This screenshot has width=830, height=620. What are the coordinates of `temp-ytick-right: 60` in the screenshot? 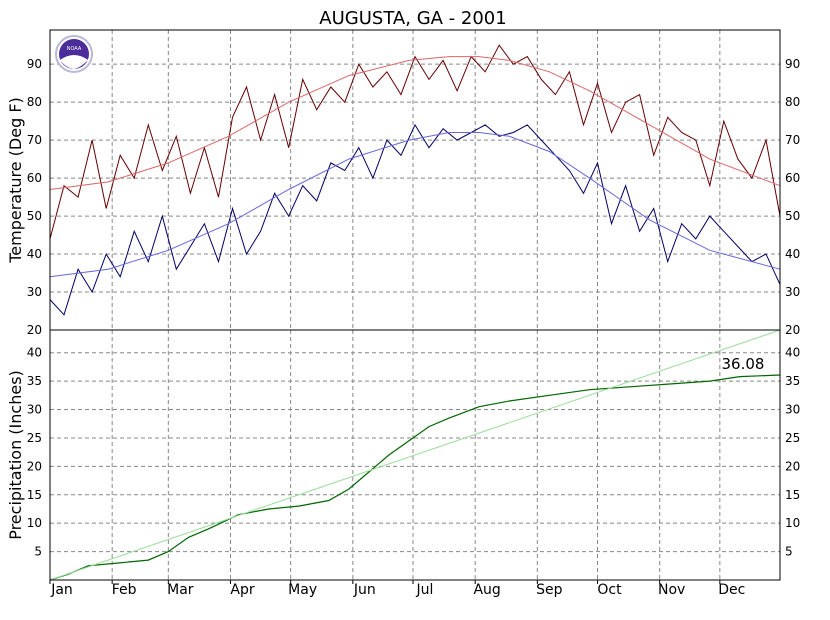 It's located at (792, 178).